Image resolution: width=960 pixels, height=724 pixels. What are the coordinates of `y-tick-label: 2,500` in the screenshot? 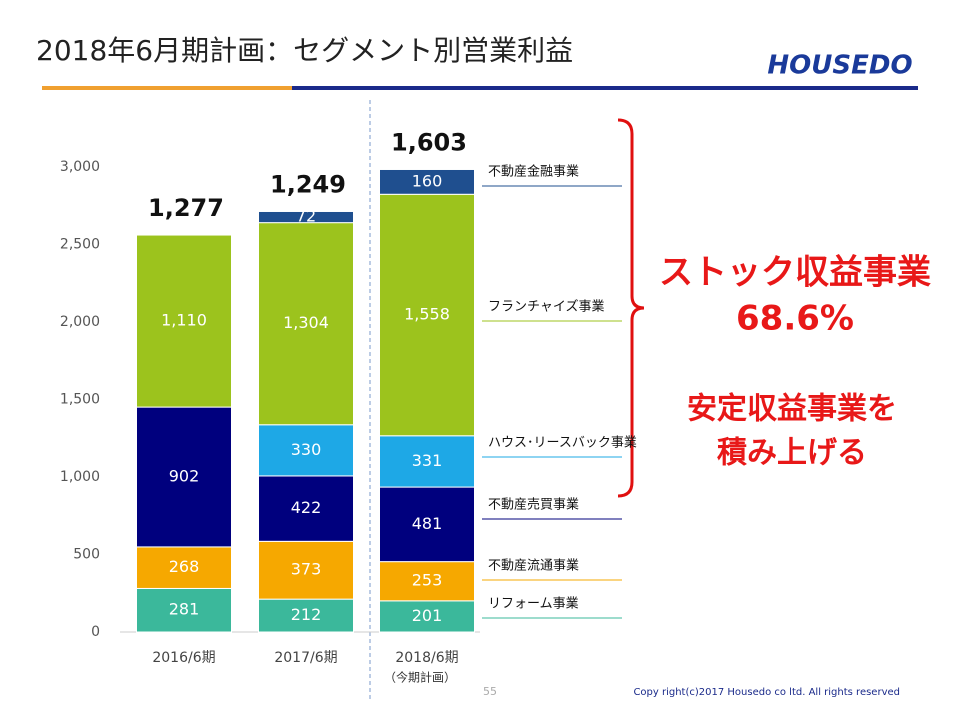 It's located at (80, 245).